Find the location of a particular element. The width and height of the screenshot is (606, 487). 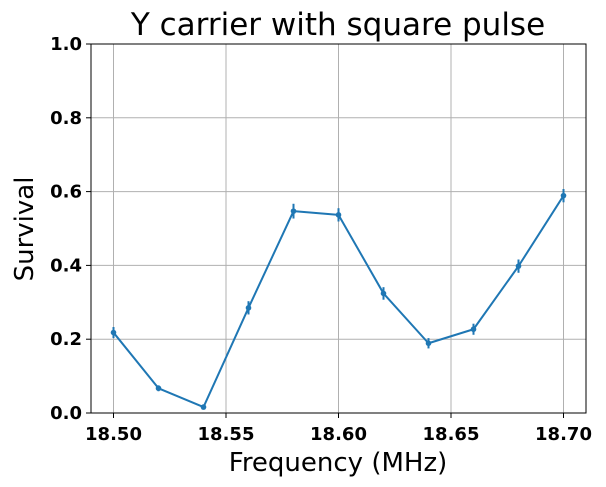

chart-title: Y carrier with square pulse is located at coordinates (337, 25).